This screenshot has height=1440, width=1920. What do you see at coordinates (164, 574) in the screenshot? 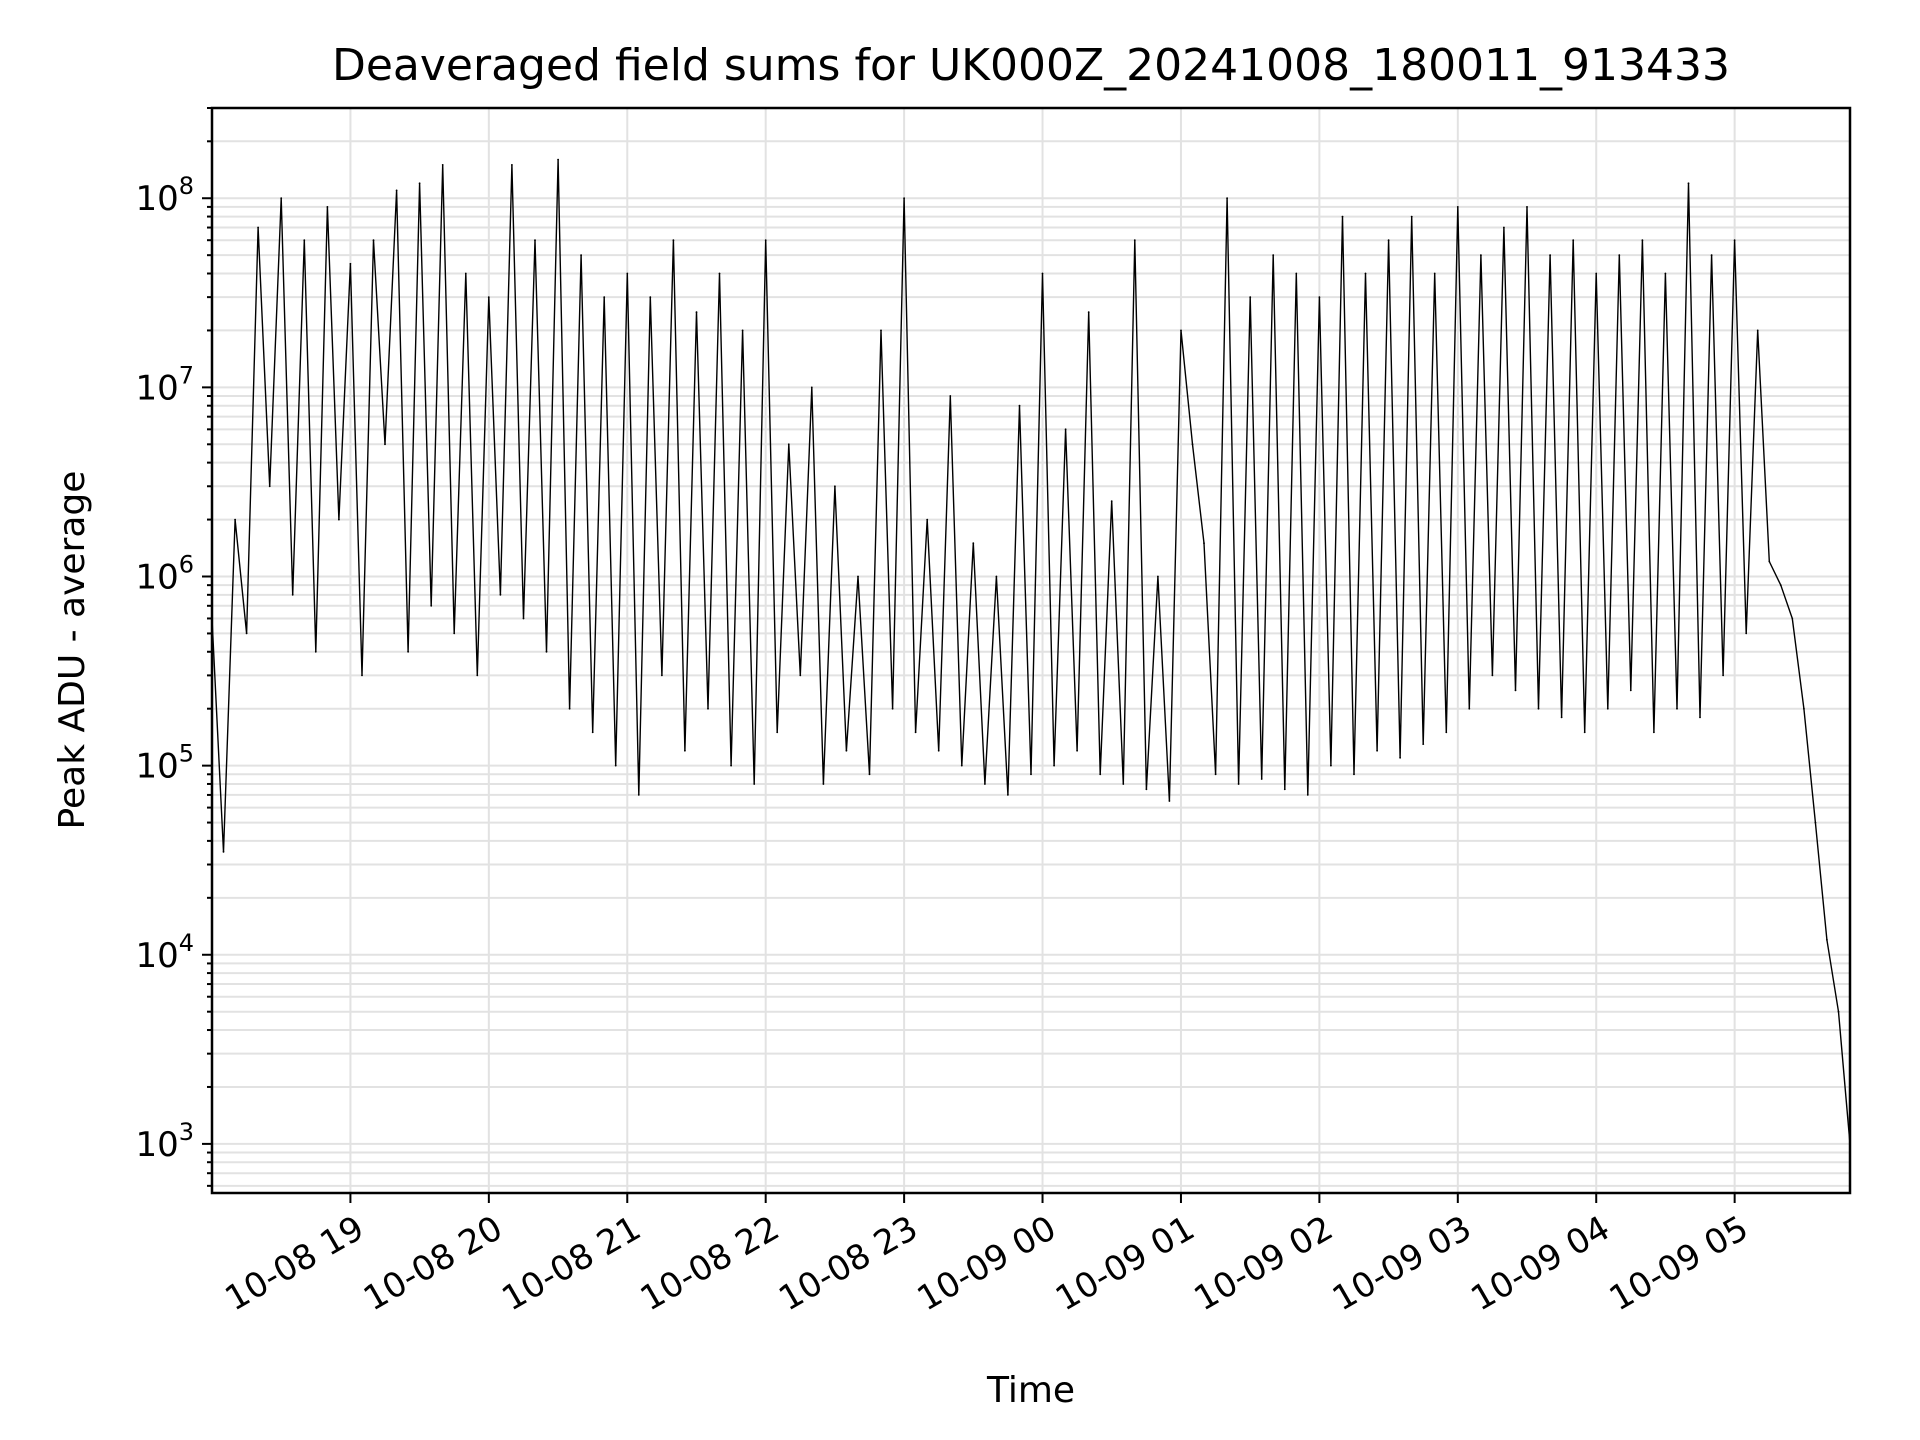
I see `y-tick-label: 10⁶` at bounding box center [164, 574].